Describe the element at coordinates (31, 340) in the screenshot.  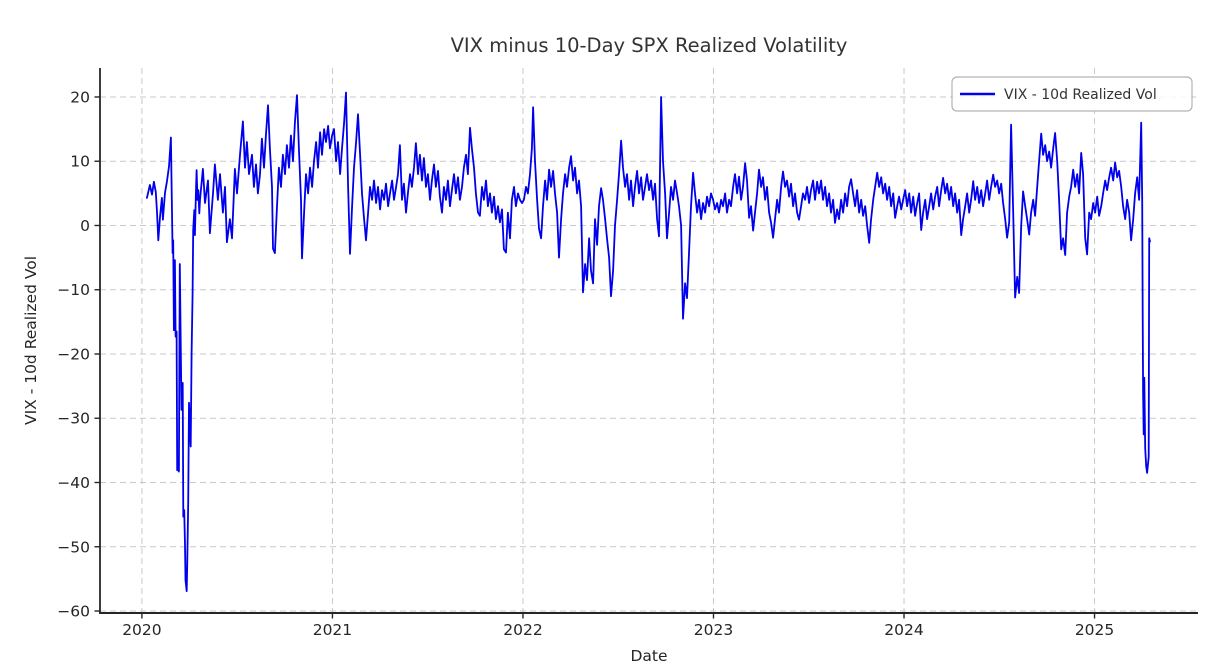
I see `y-axis-label: VIX - 10d Realized Vol` at that location.